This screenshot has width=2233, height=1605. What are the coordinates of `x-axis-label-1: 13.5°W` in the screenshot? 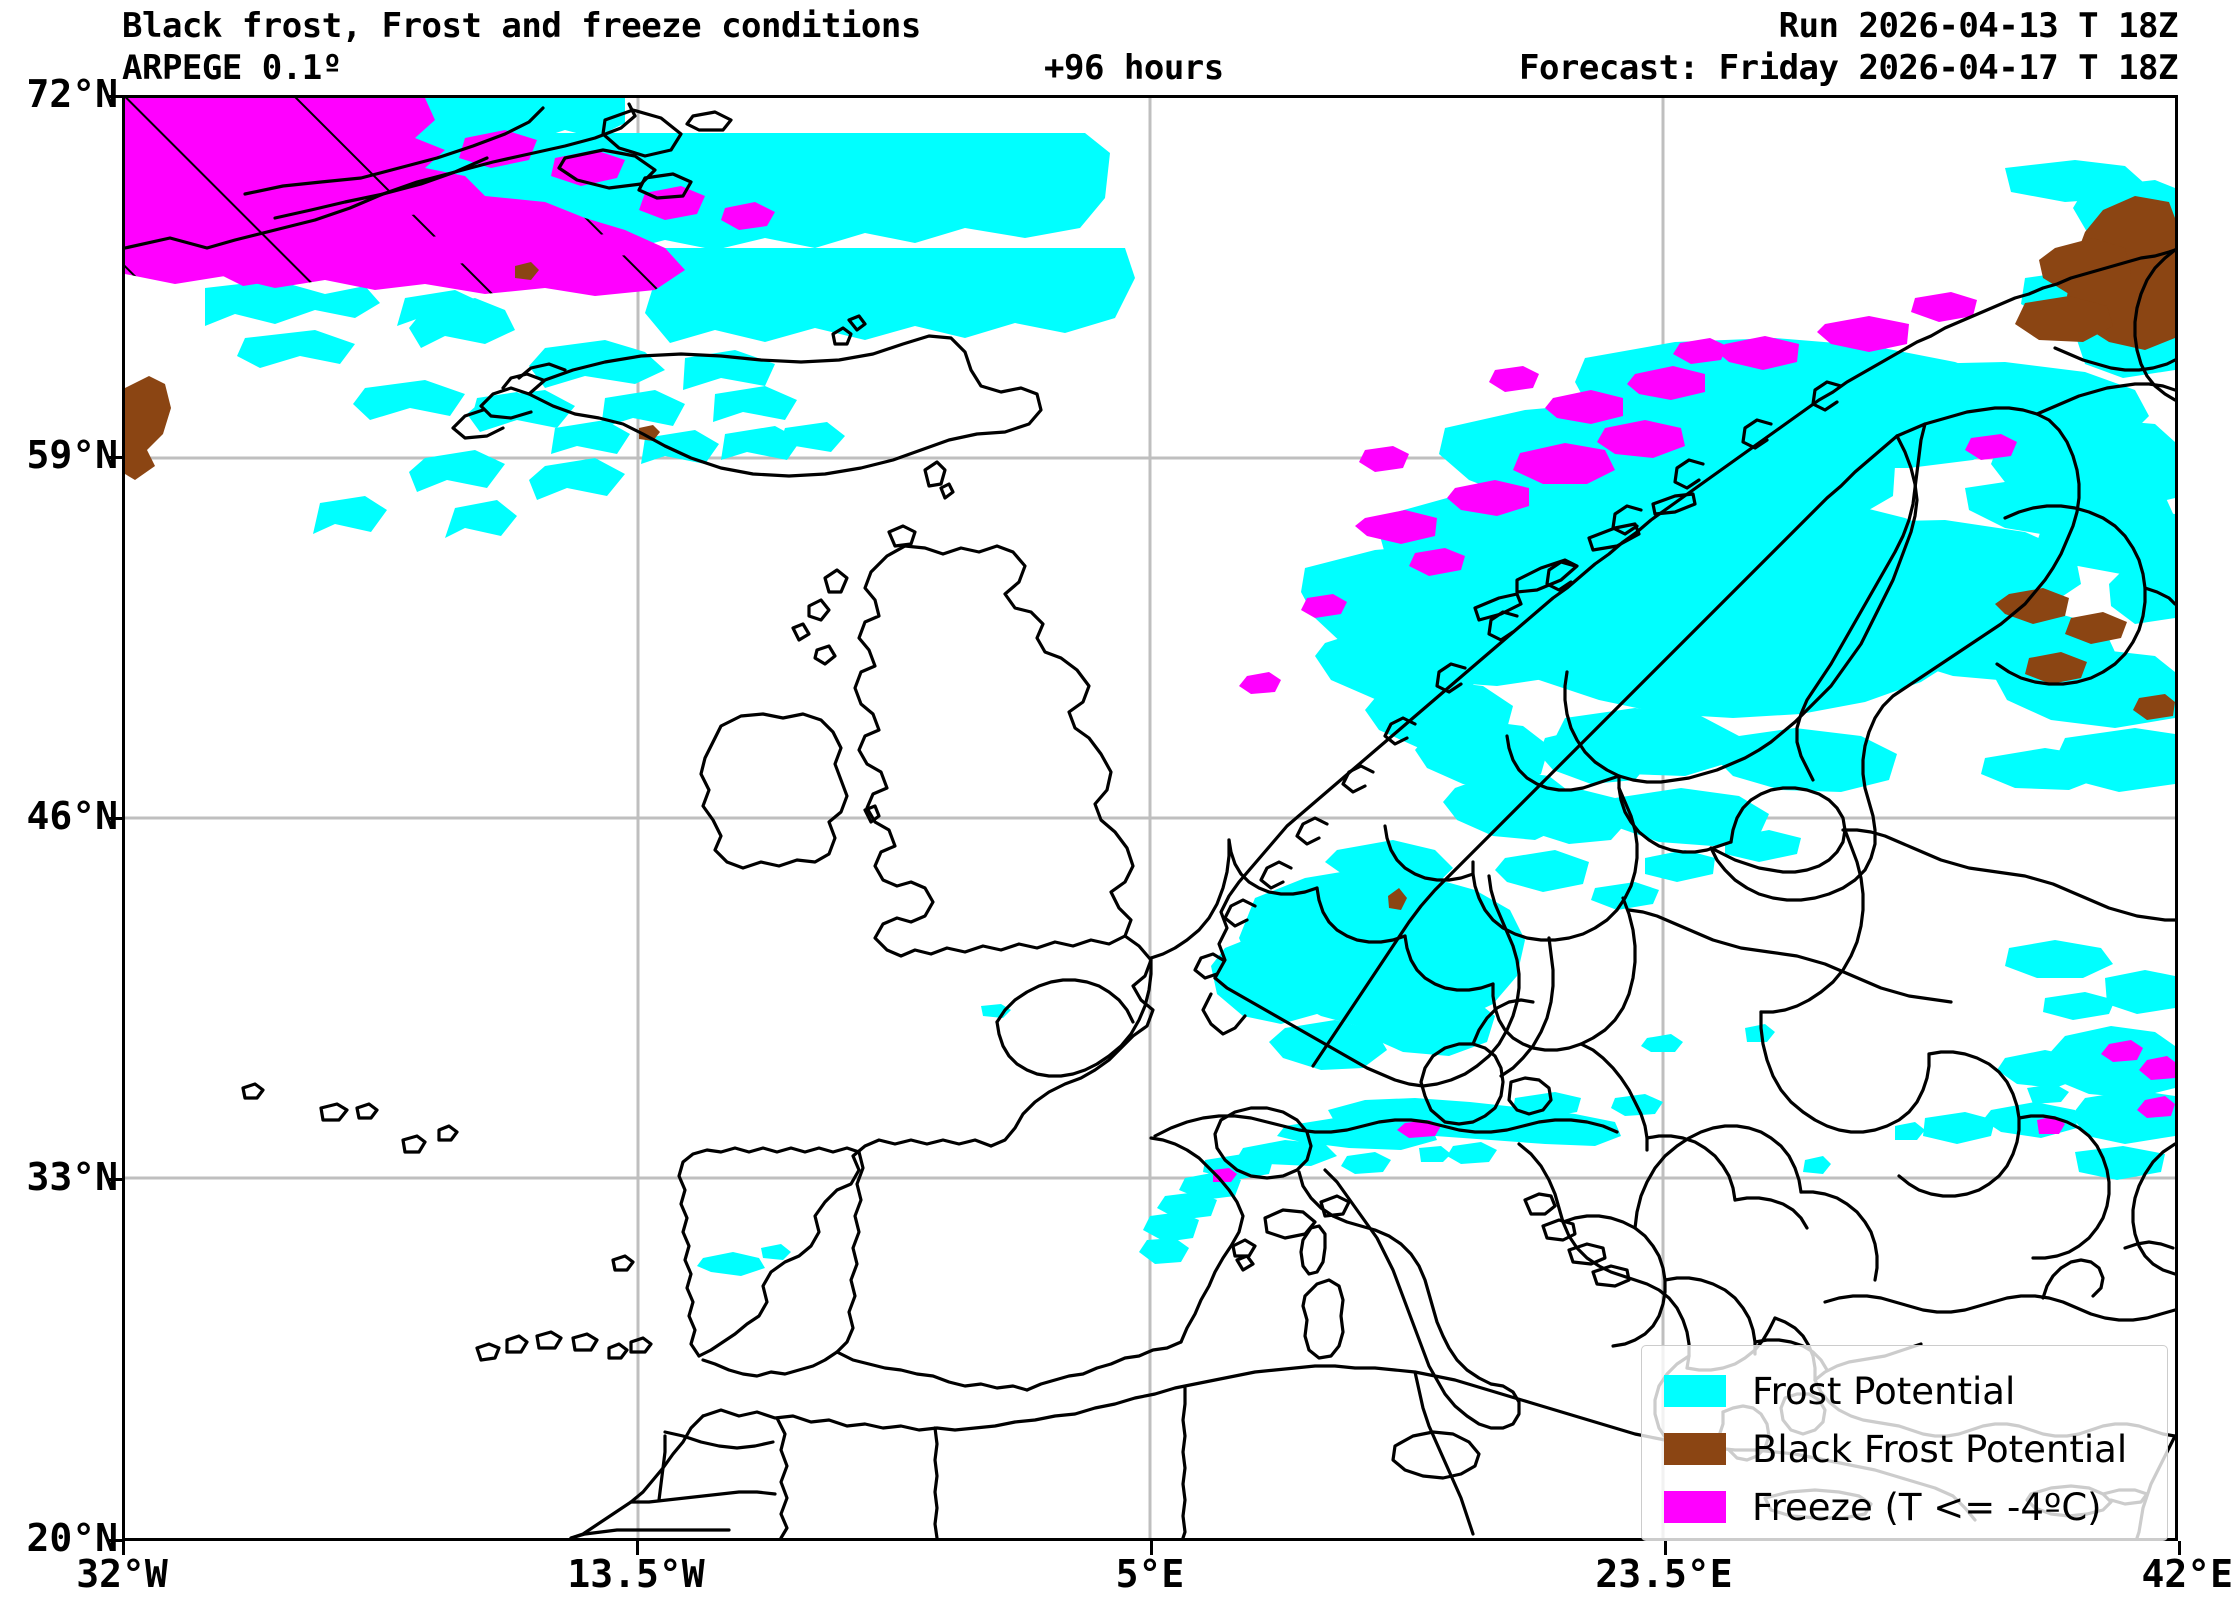 It's located at (636, 1574).